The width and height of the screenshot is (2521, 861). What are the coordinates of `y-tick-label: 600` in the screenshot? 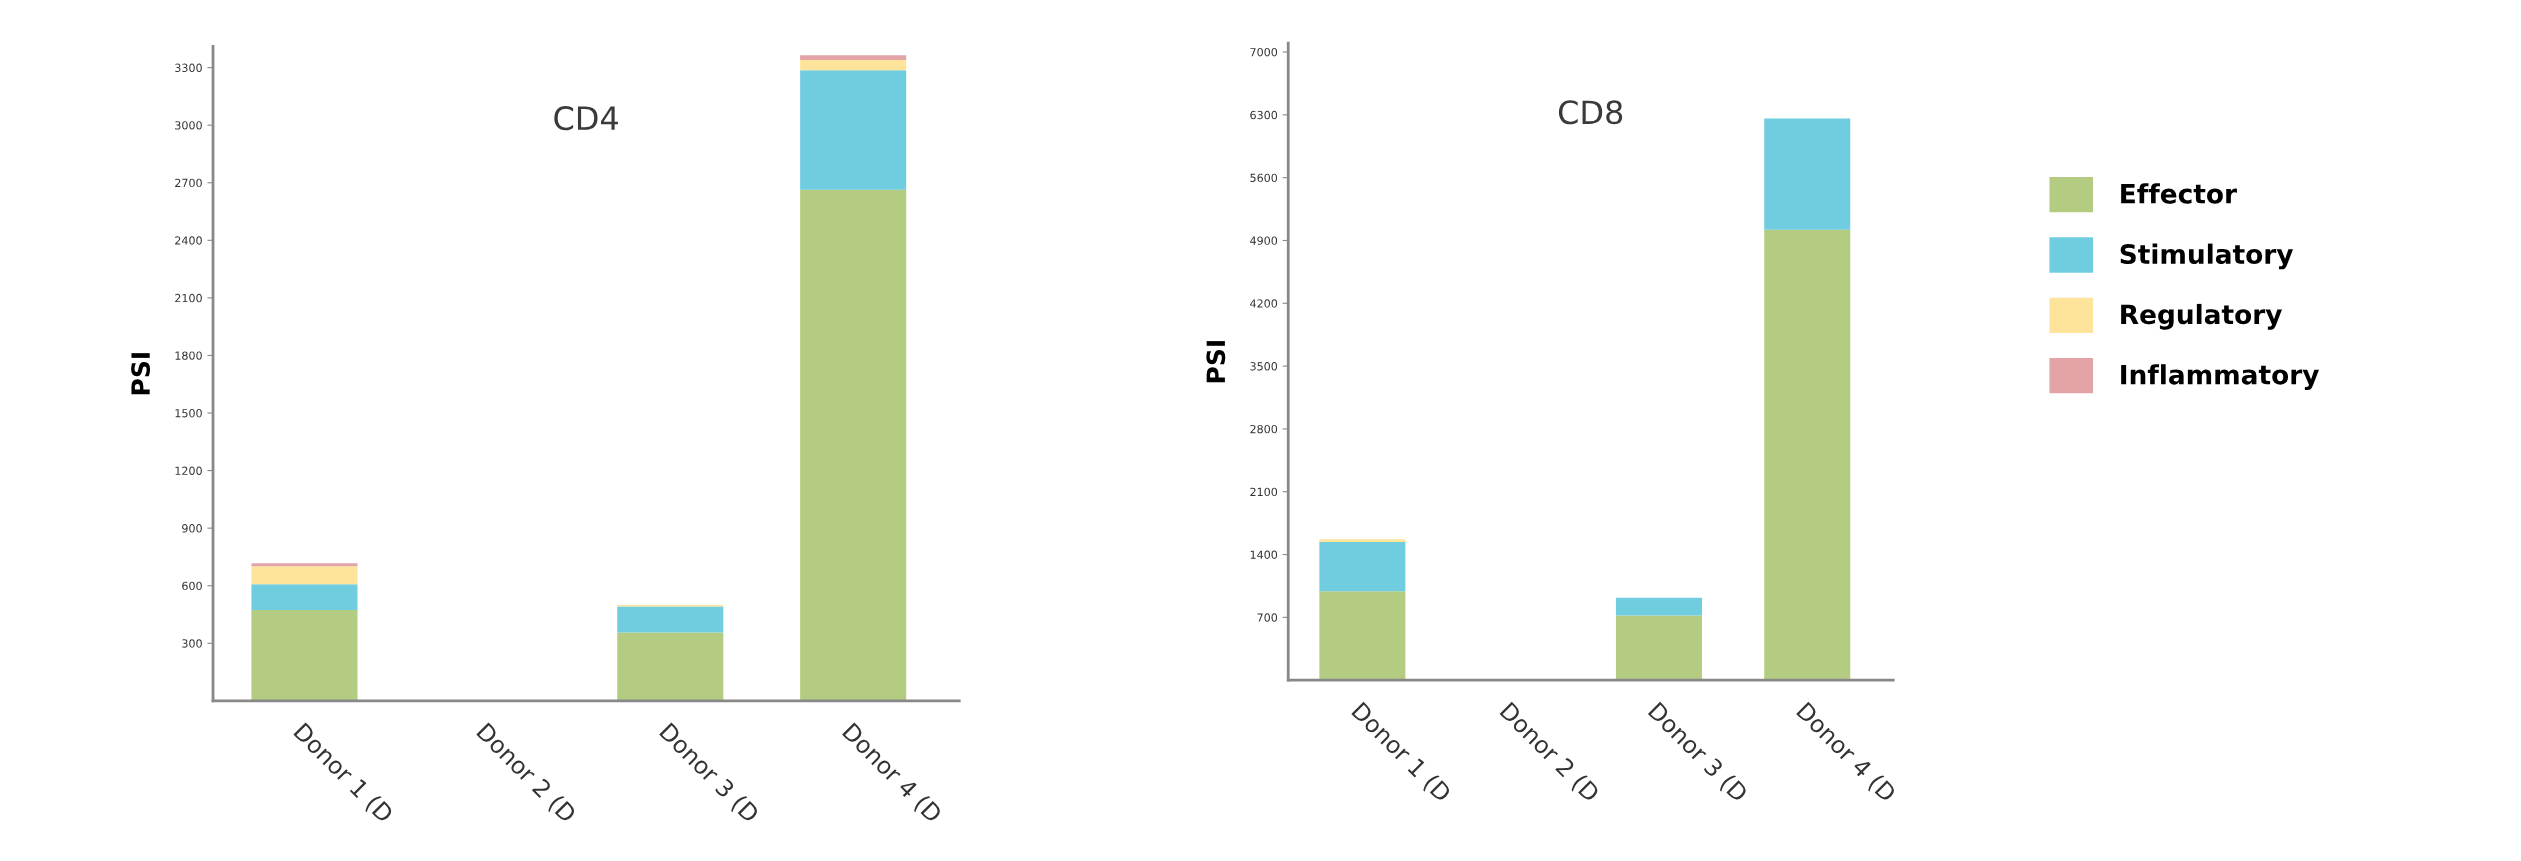 It's located at (192, 586).